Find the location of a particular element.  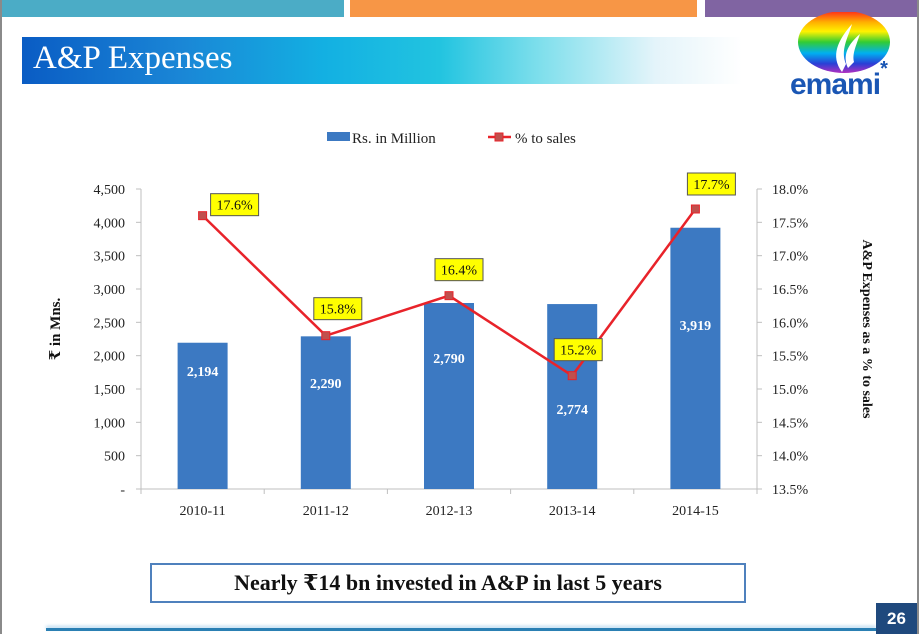

x-axis-tick-label: 2014-15 is located at coordinates (695, 511).